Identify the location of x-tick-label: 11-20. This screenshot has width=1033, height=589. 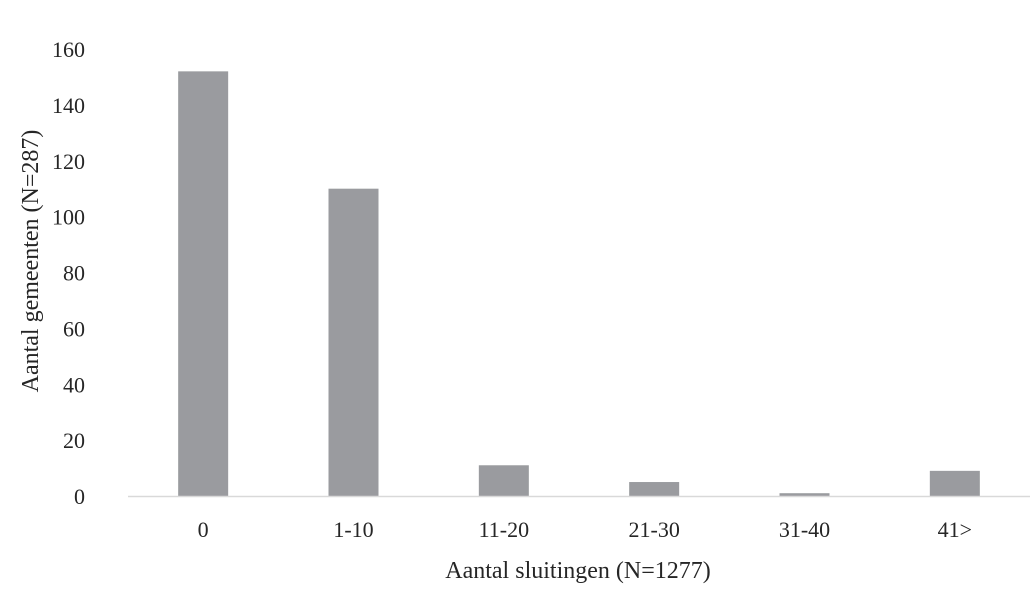
(504, 529).